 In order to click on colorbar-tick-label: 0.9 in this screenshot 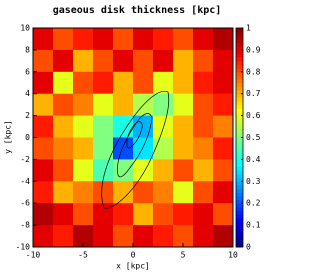, I will do `click(253, 49)`.